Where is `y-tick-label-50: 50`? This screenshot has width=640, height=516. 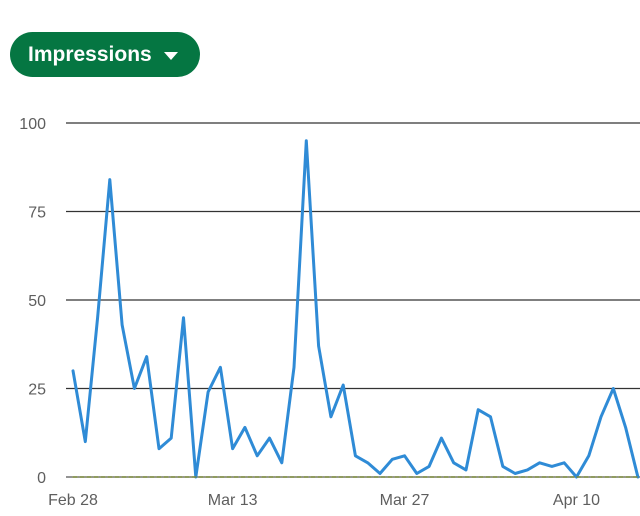 y-tick-label-50: 50 is located at coordinates (37, 301).